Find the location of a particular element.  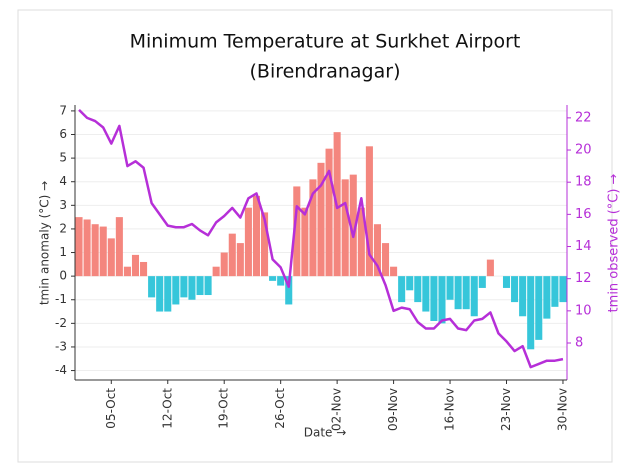

x-tick-label: 16-Nov is located at coordinates (450, 409).